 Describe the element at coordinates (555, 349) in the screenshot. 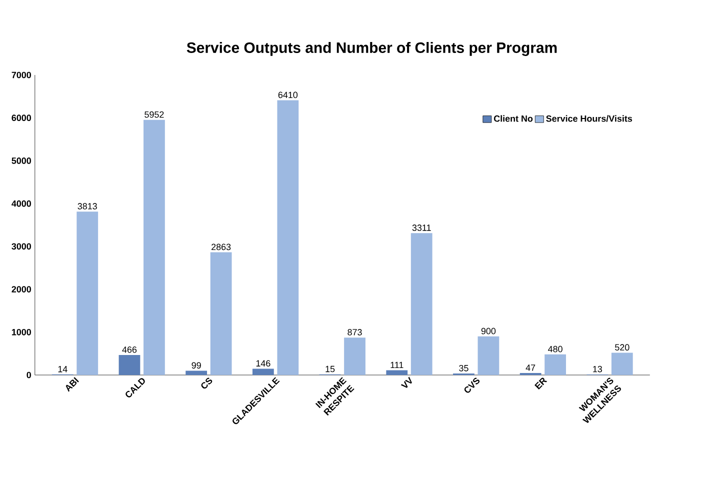

I see `data-label: 480` at that location.